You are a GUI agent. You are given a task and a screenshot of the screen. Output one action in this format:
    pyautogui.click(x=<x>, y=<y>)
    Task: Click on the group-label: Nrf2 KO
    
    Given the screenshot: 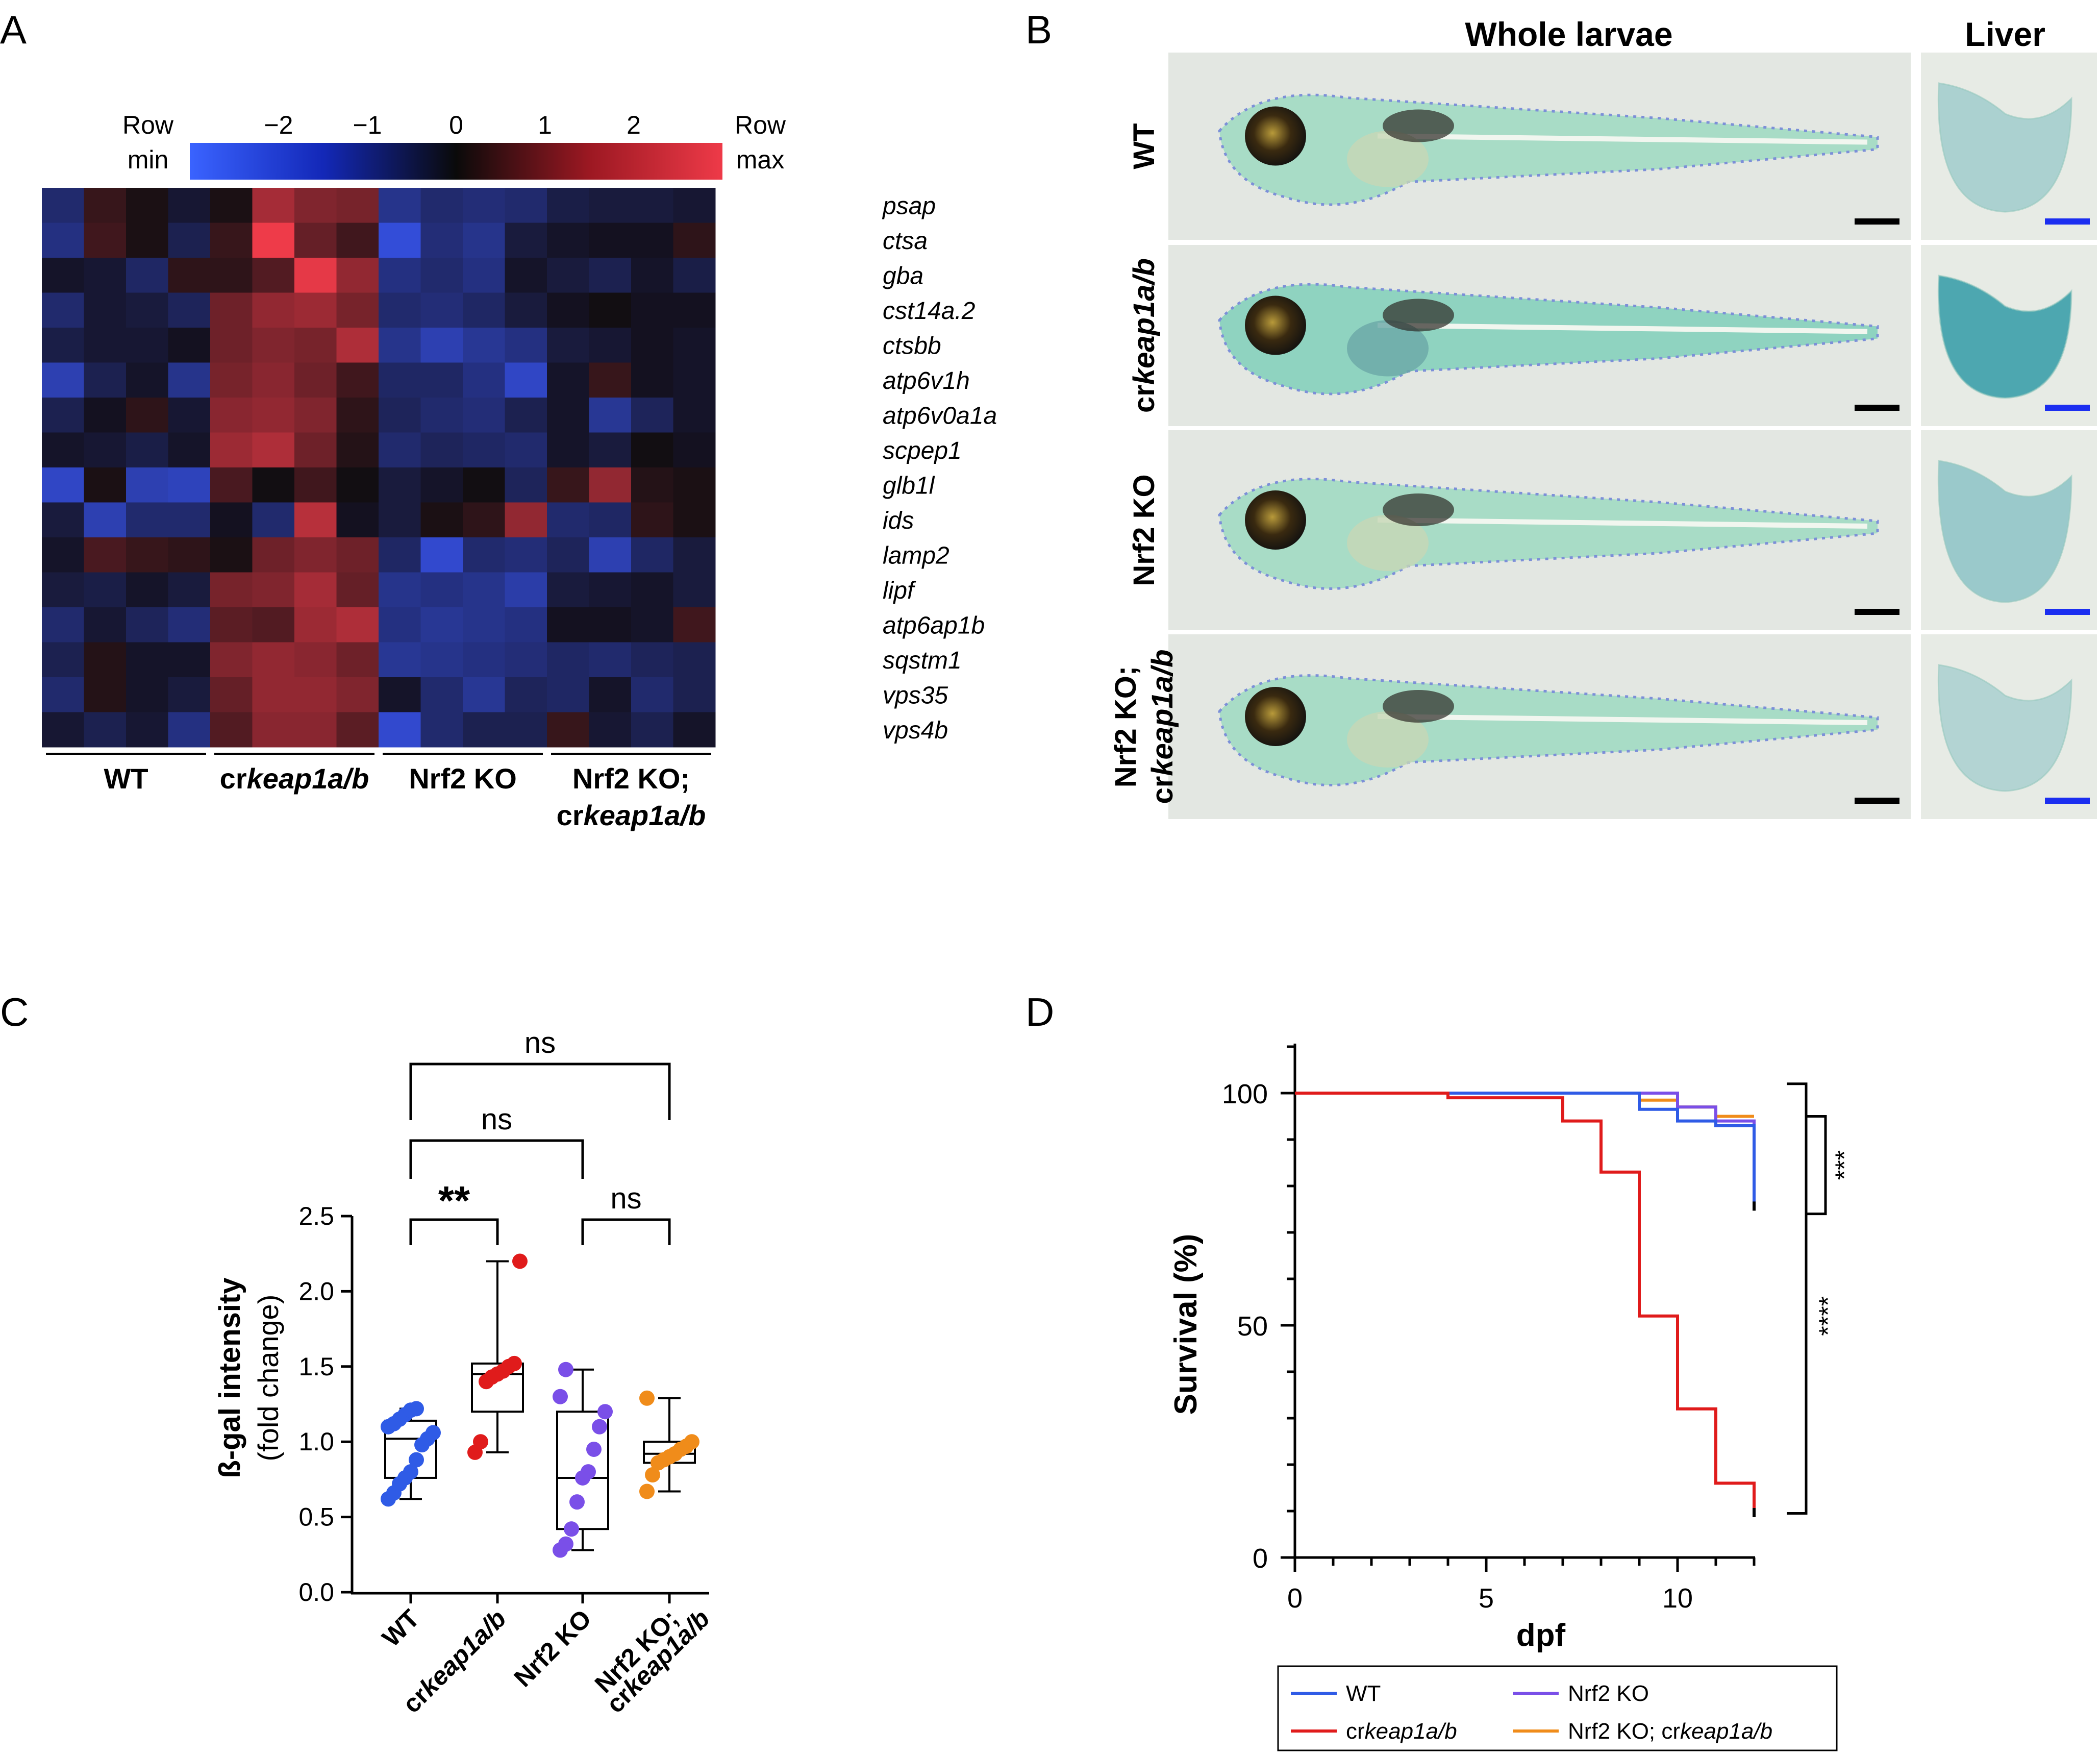 What is the action you would take?
    pyautogui.click(x=463, y=778)
    